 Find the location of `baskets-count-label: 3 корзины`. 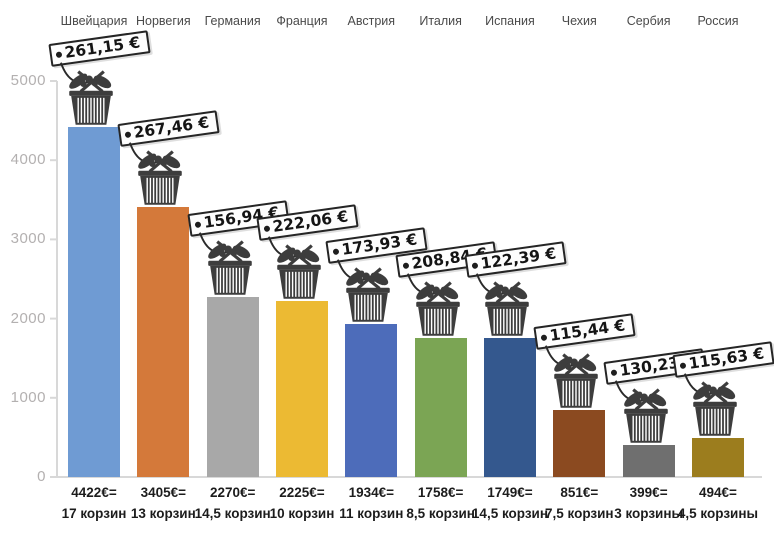

baskets-count-label: 3 корзины is located at coordinates (649, 513).